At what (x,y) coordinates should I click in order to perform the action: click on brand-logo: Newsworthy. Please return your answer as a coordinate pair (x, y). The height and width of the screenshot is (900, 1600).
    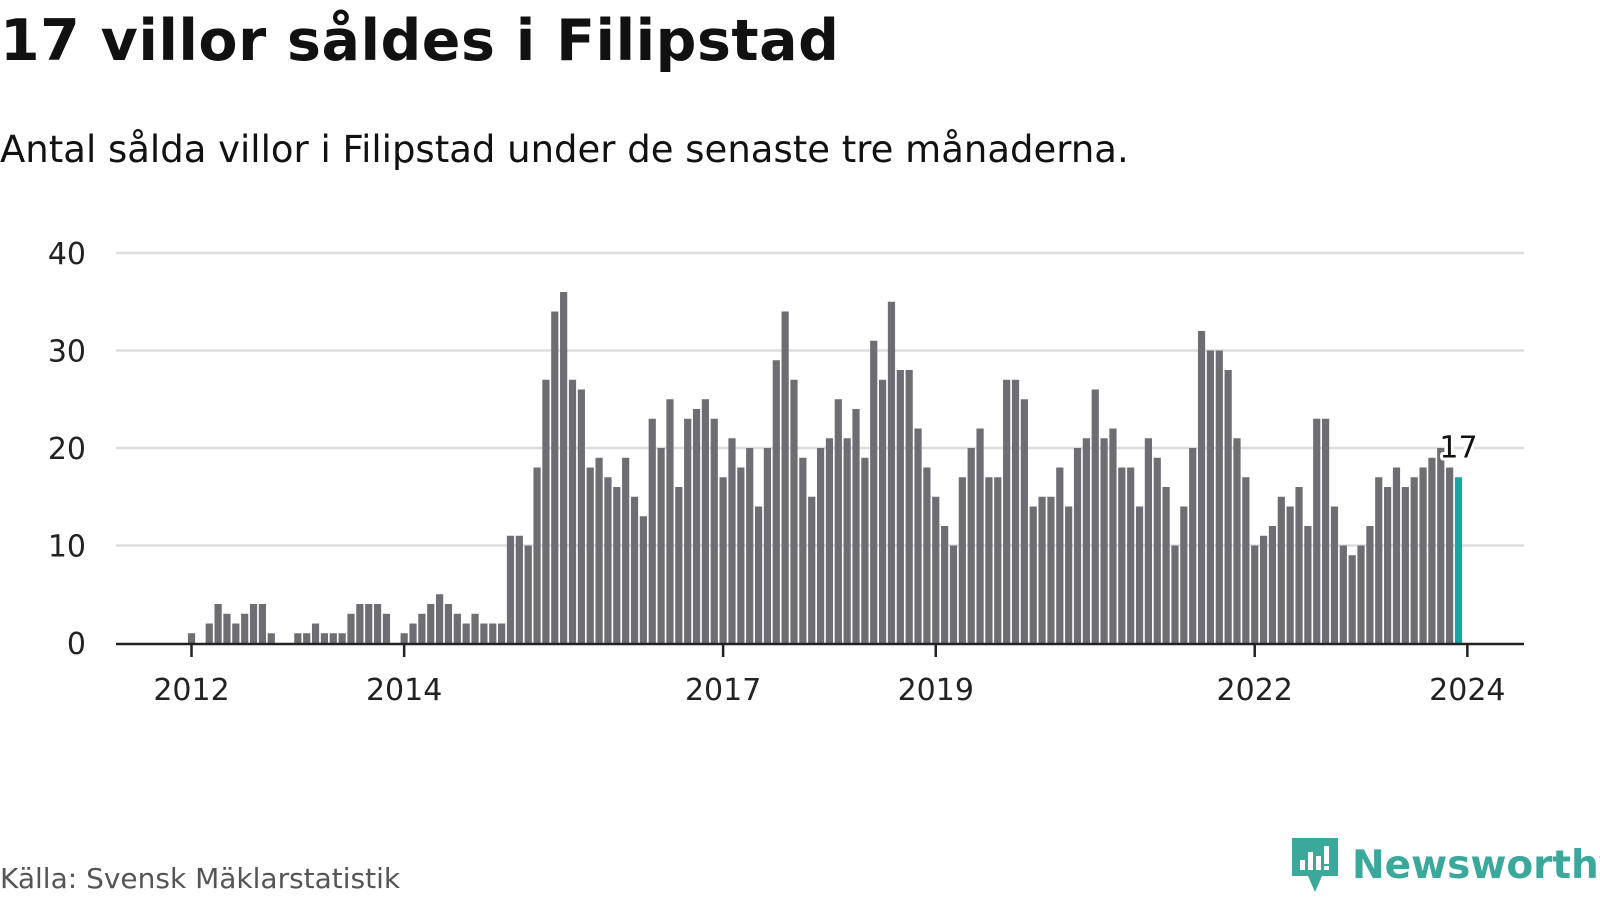
    Looking at the image, I should click on (1445, 865).